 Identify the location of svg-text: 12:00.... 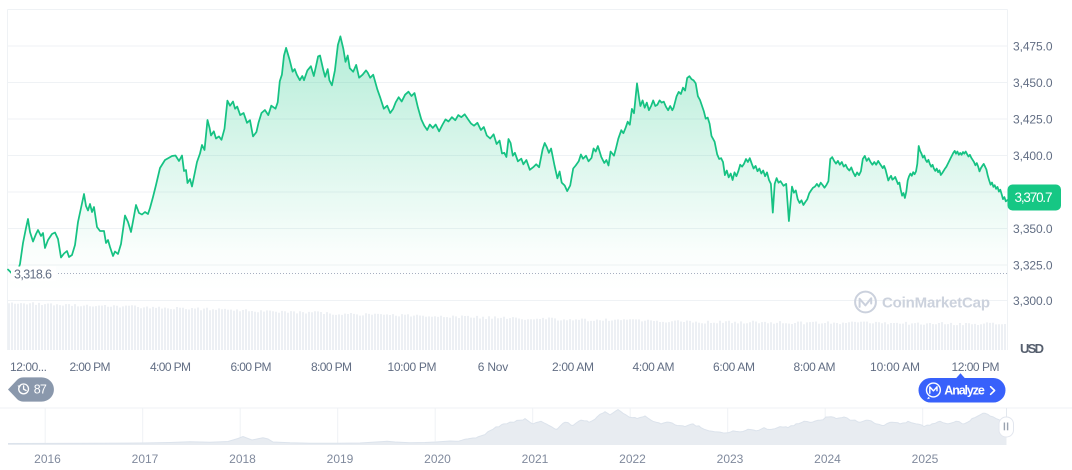
(28, 367).